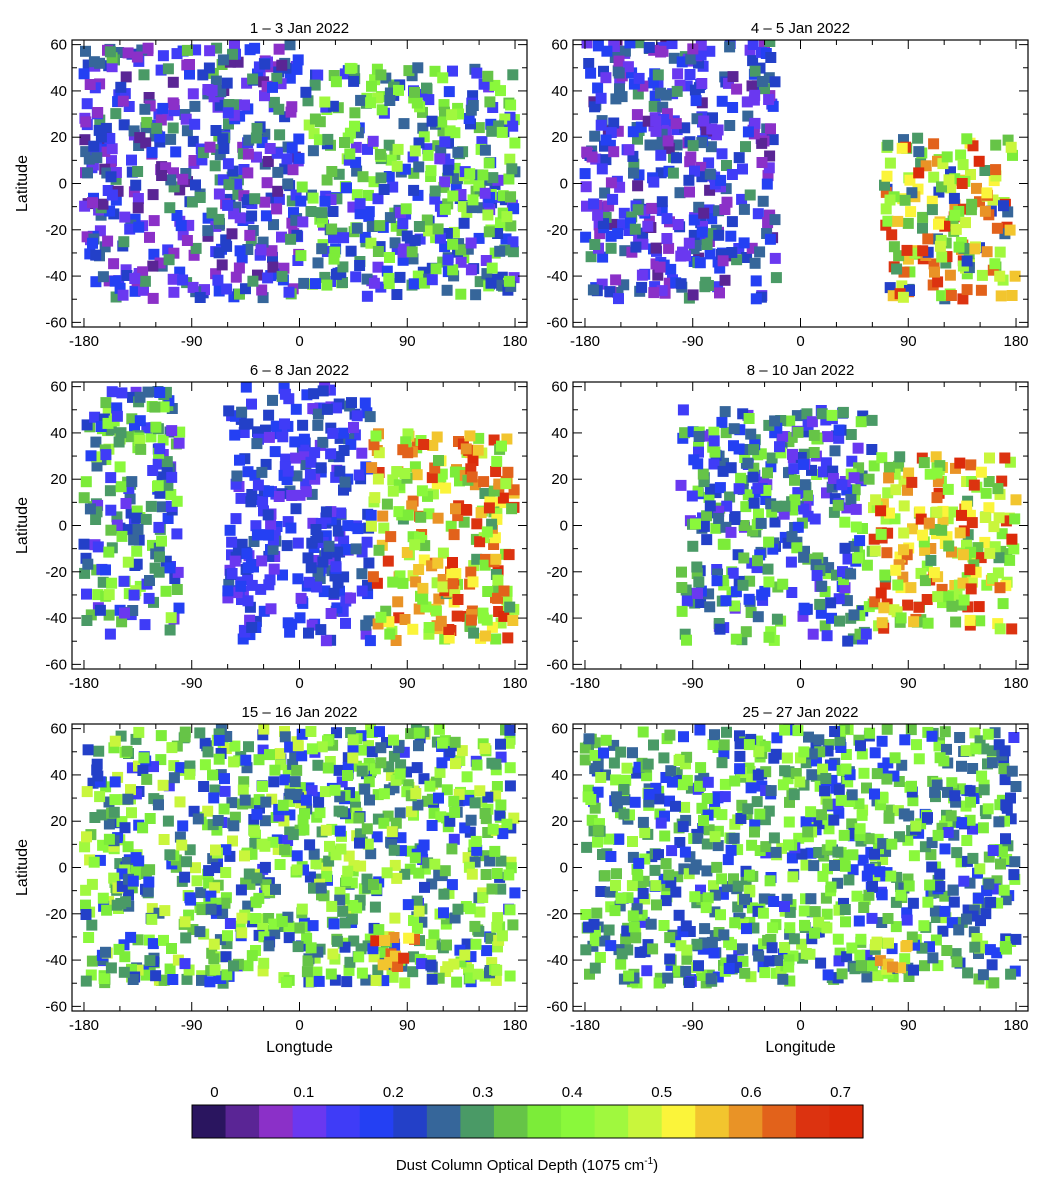 The image size is (1041, 1197). I want to click on y-tick-label: -40, so click(557, 618).